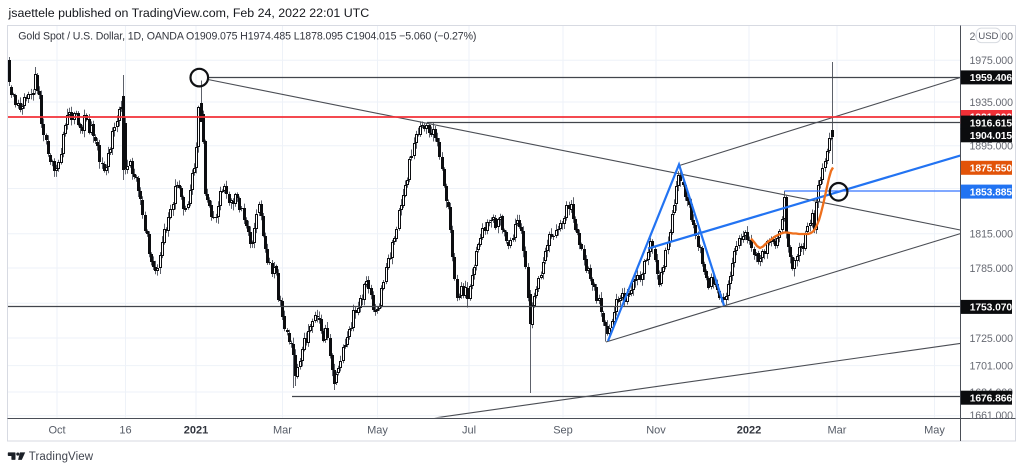  Describe the element at coordinates (469, 431) in the screenshot. I see `svg-text: Jul` at that location.